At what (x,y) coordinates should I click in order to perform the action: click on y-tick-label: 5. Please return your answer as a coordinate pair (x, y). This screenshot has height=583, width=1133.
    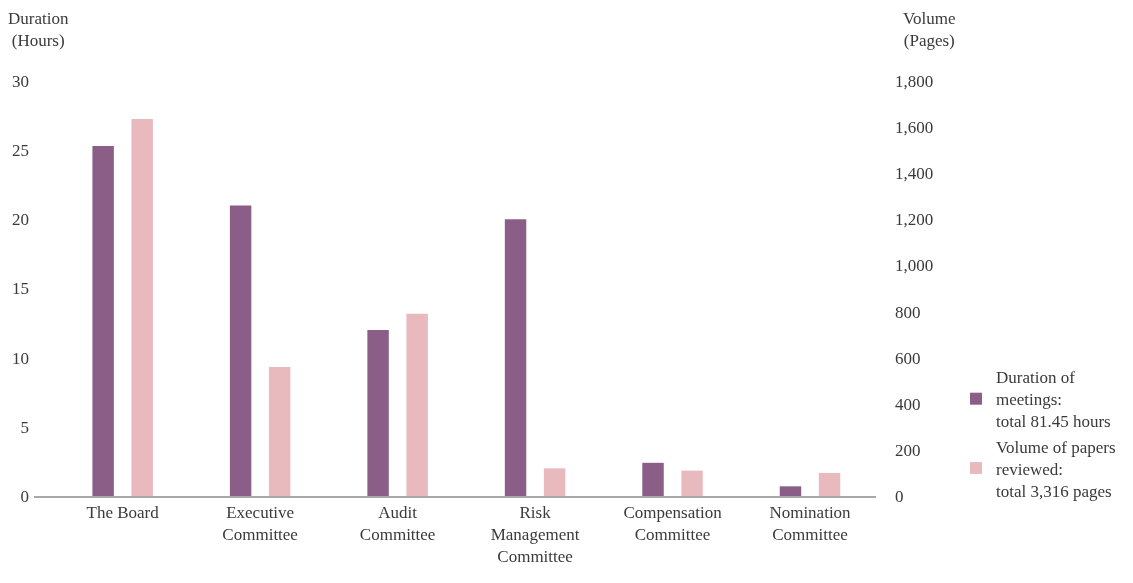
    Looking at the image, I should click on (24, 427).